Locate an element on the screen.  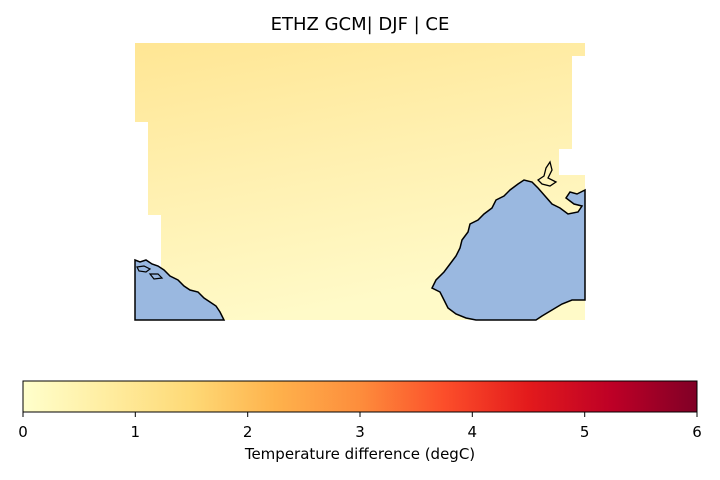
island-west is located at coordinates (144, 269).